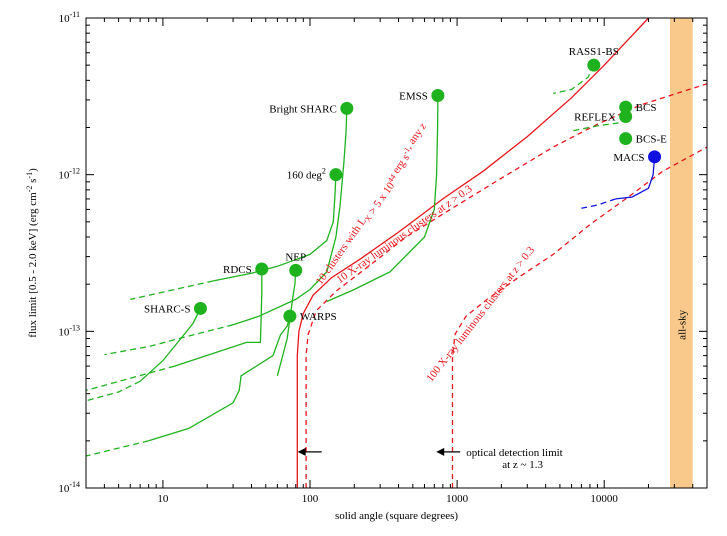 The width and height of the screenshot is (727, 536). I want to click on point-label-text: 160 deg, so click(305, 176).